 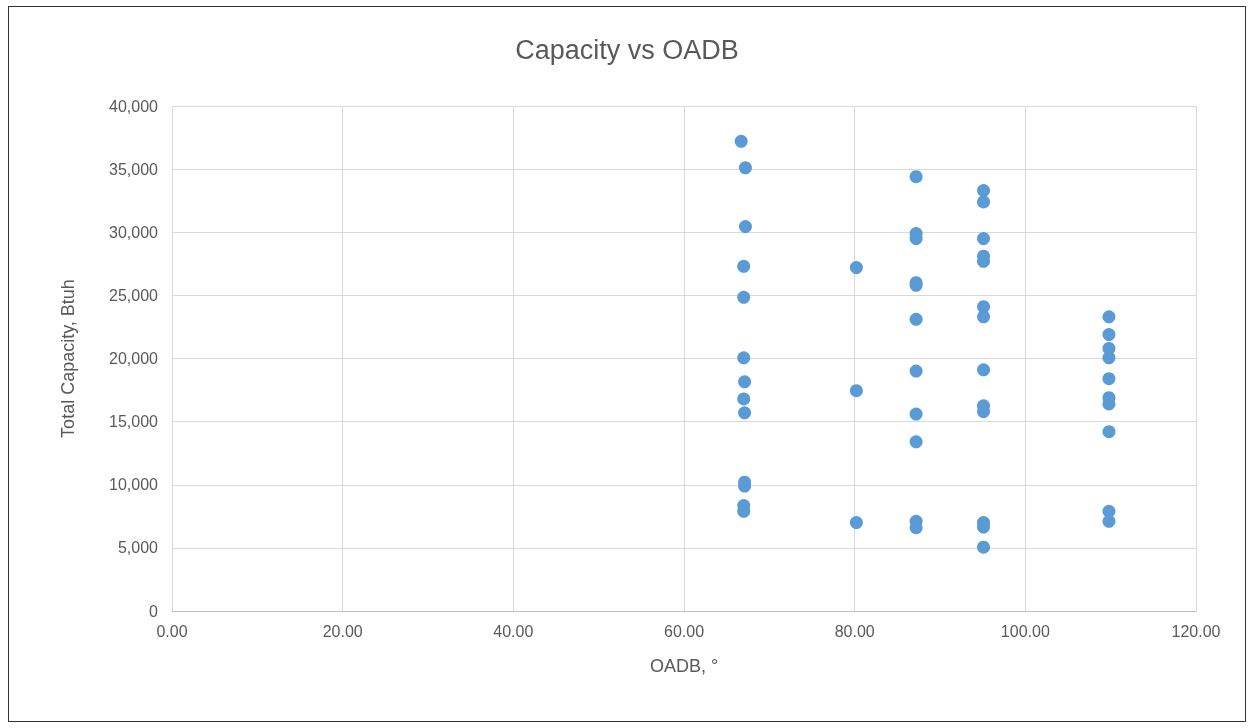 What do you see at coordinates (1196, 631) in the screenshot?
I see `x-tick-label: 120.00` at bounding box center [1196, 631].